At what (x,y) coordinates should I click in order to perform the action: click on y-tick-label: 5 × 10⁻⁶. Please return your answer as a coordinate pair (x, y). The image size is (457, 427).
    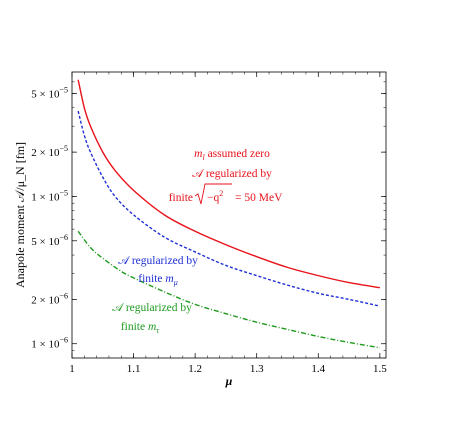
    Looking at the image, I should click on (49, 240).